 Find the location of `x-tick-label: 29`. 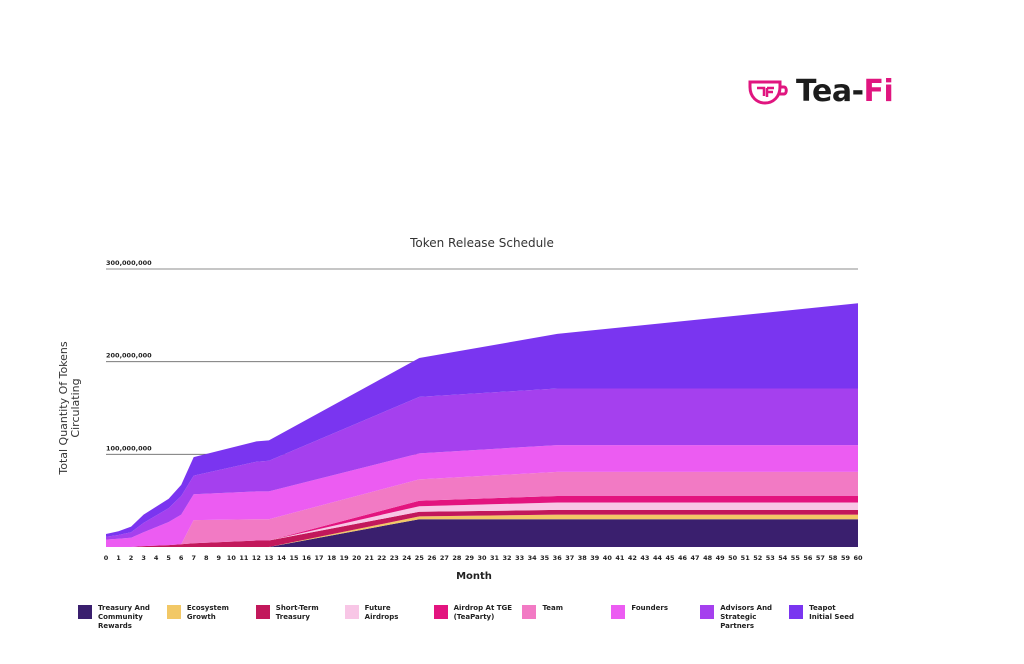

x-tick-label: 29 is located at coordinates (470, 558).